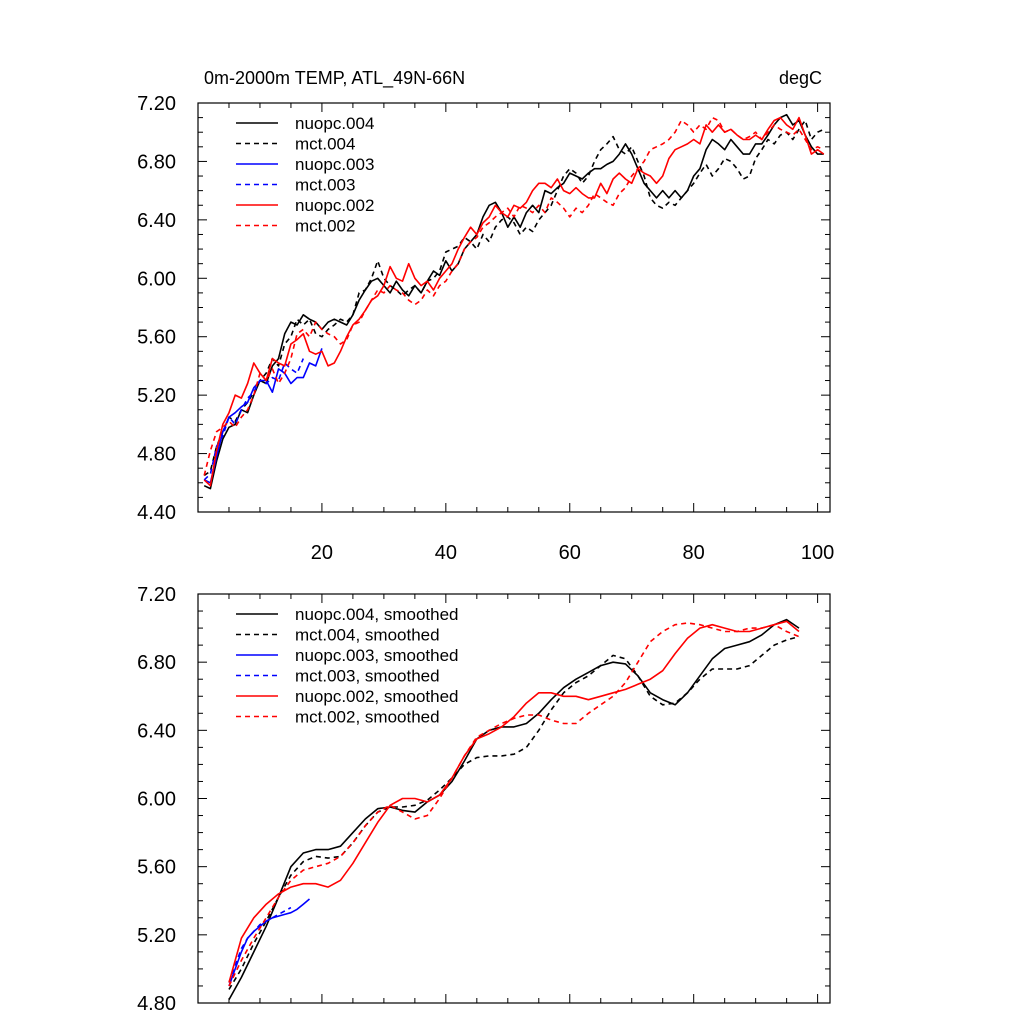 This screenshot has height=1024, width=1024. What do you see at coordinates (334, 78) in the screenshot?
I see `top-panel-title: 0m-2000m TEMP, ATL_49N-66N` at bounding box center [334, 78].